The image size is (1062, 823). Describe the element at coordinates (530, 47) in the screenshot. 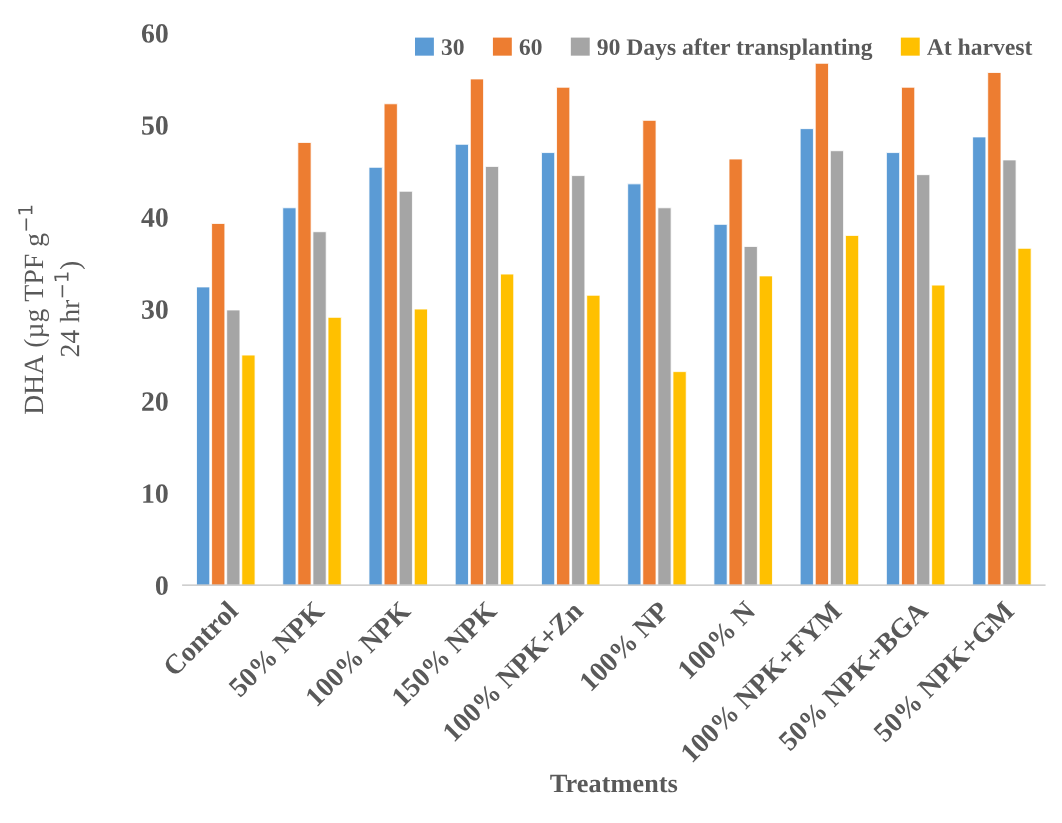

I see `legend-label: 60` at that location.